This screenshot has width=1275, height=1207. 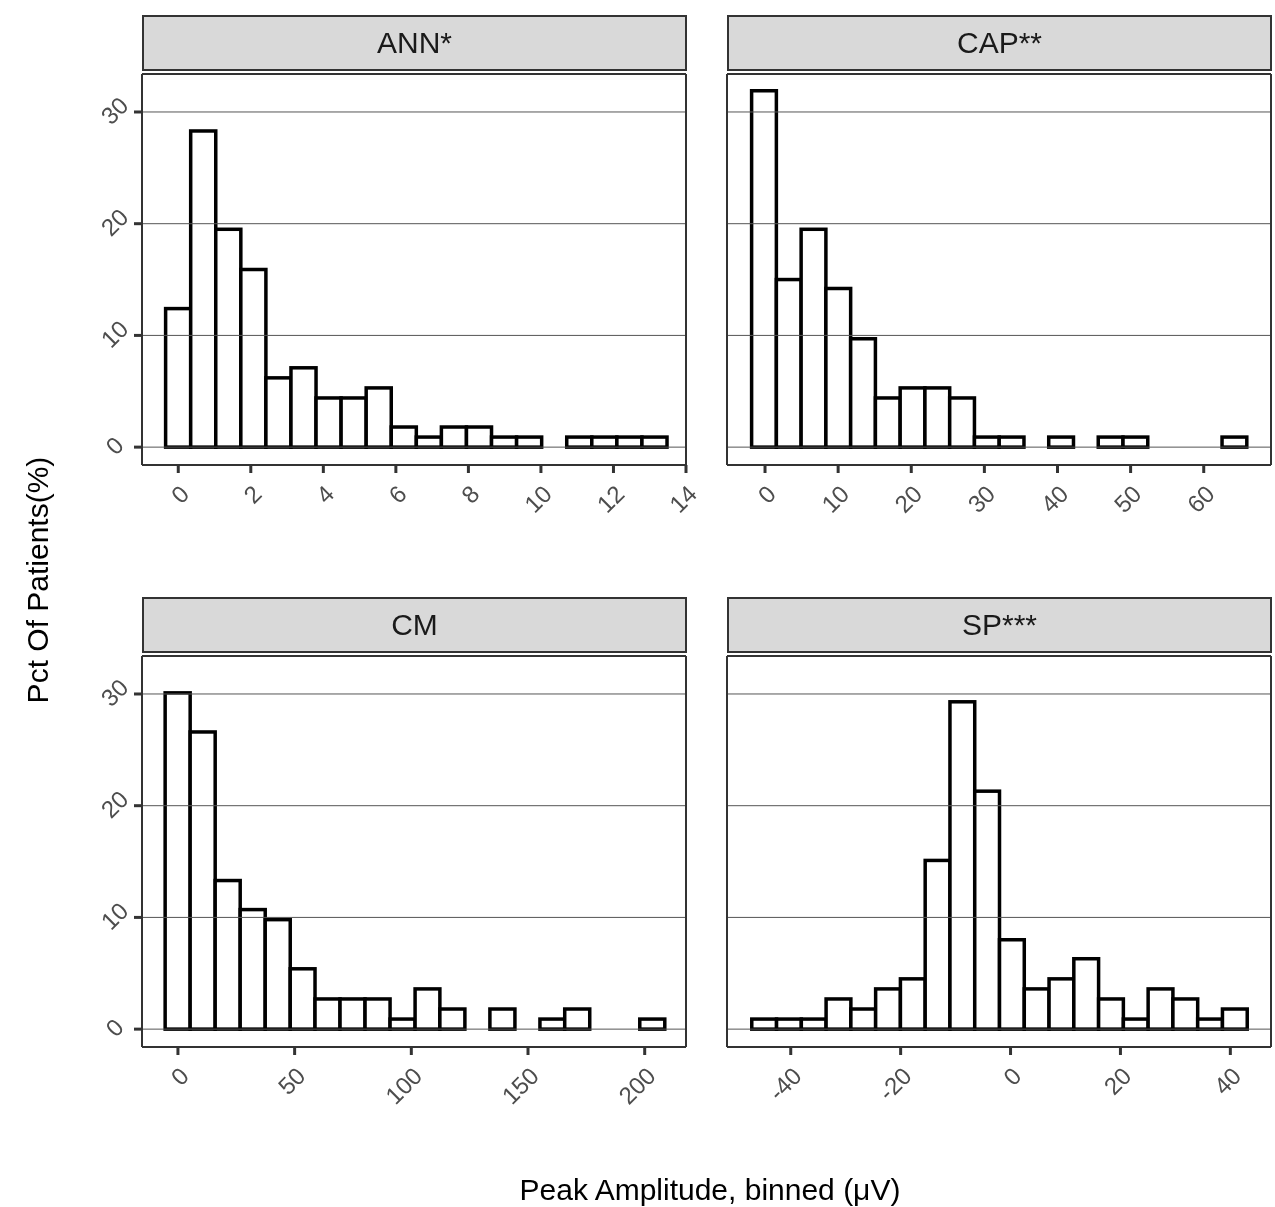 I want to click on x-tick-label: 60, so click(x=1200, y=498).